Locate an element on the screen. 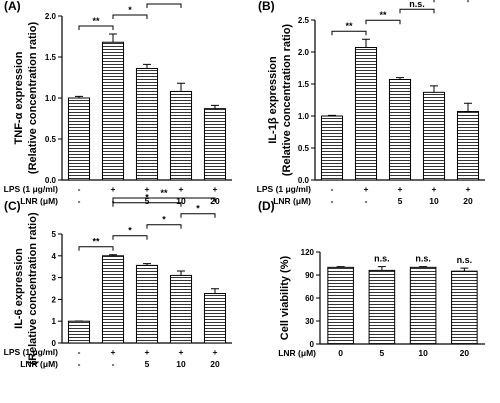 The height and width of the screenshot is (403, 500). y-tick-label: 0.5 is located at coordinates (304, 148).